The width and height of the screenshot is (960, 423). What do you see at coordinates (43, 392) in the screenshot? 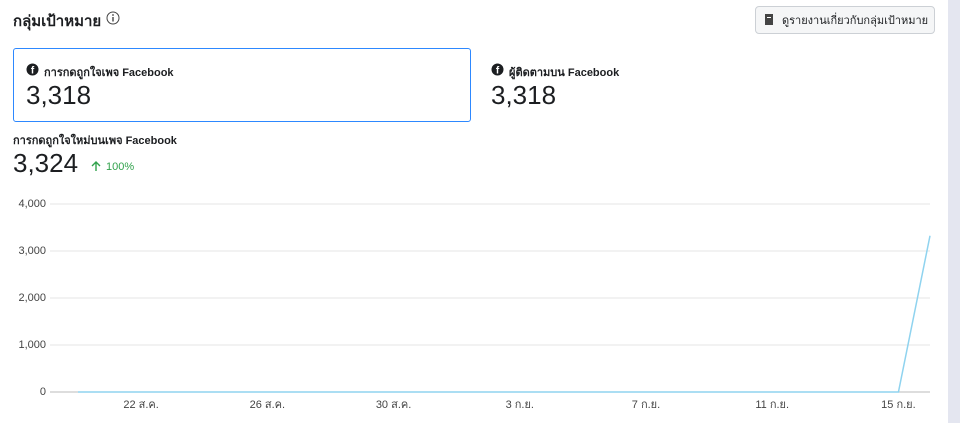
I see `y-tick-label: 0` at bounding box center [43, 392].